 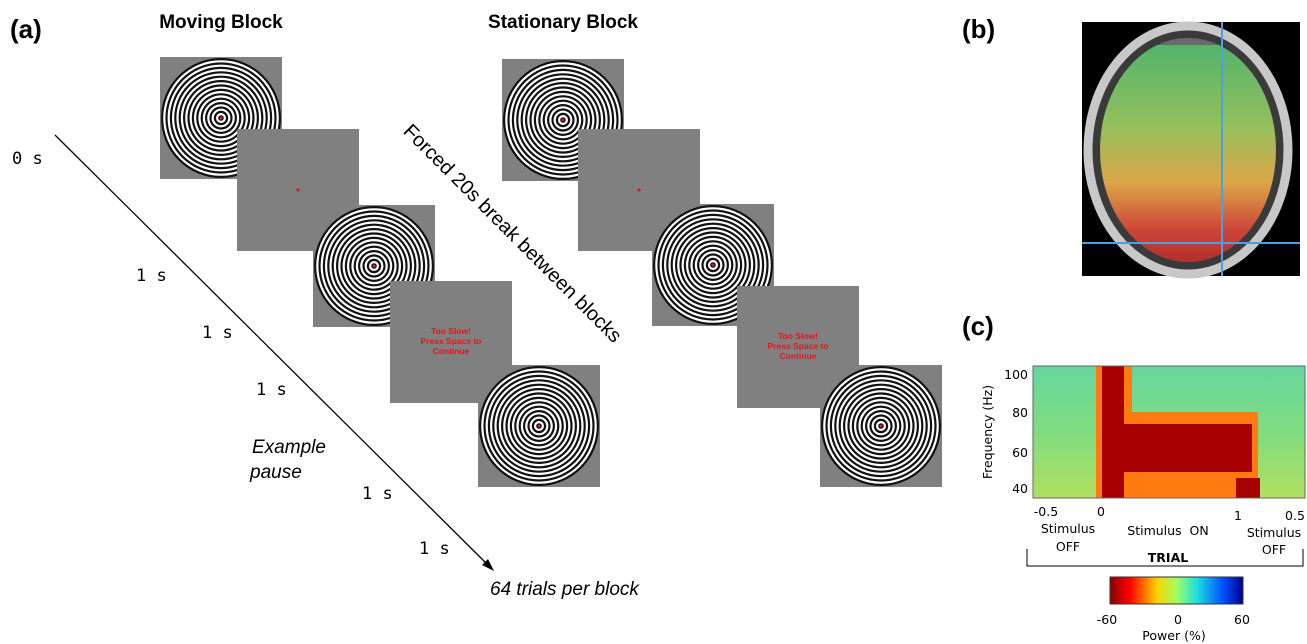 What do you see at coordinates (978, 326) in the screenshot?
I see `panel-label: (c)` at bounding box center [978, 326].